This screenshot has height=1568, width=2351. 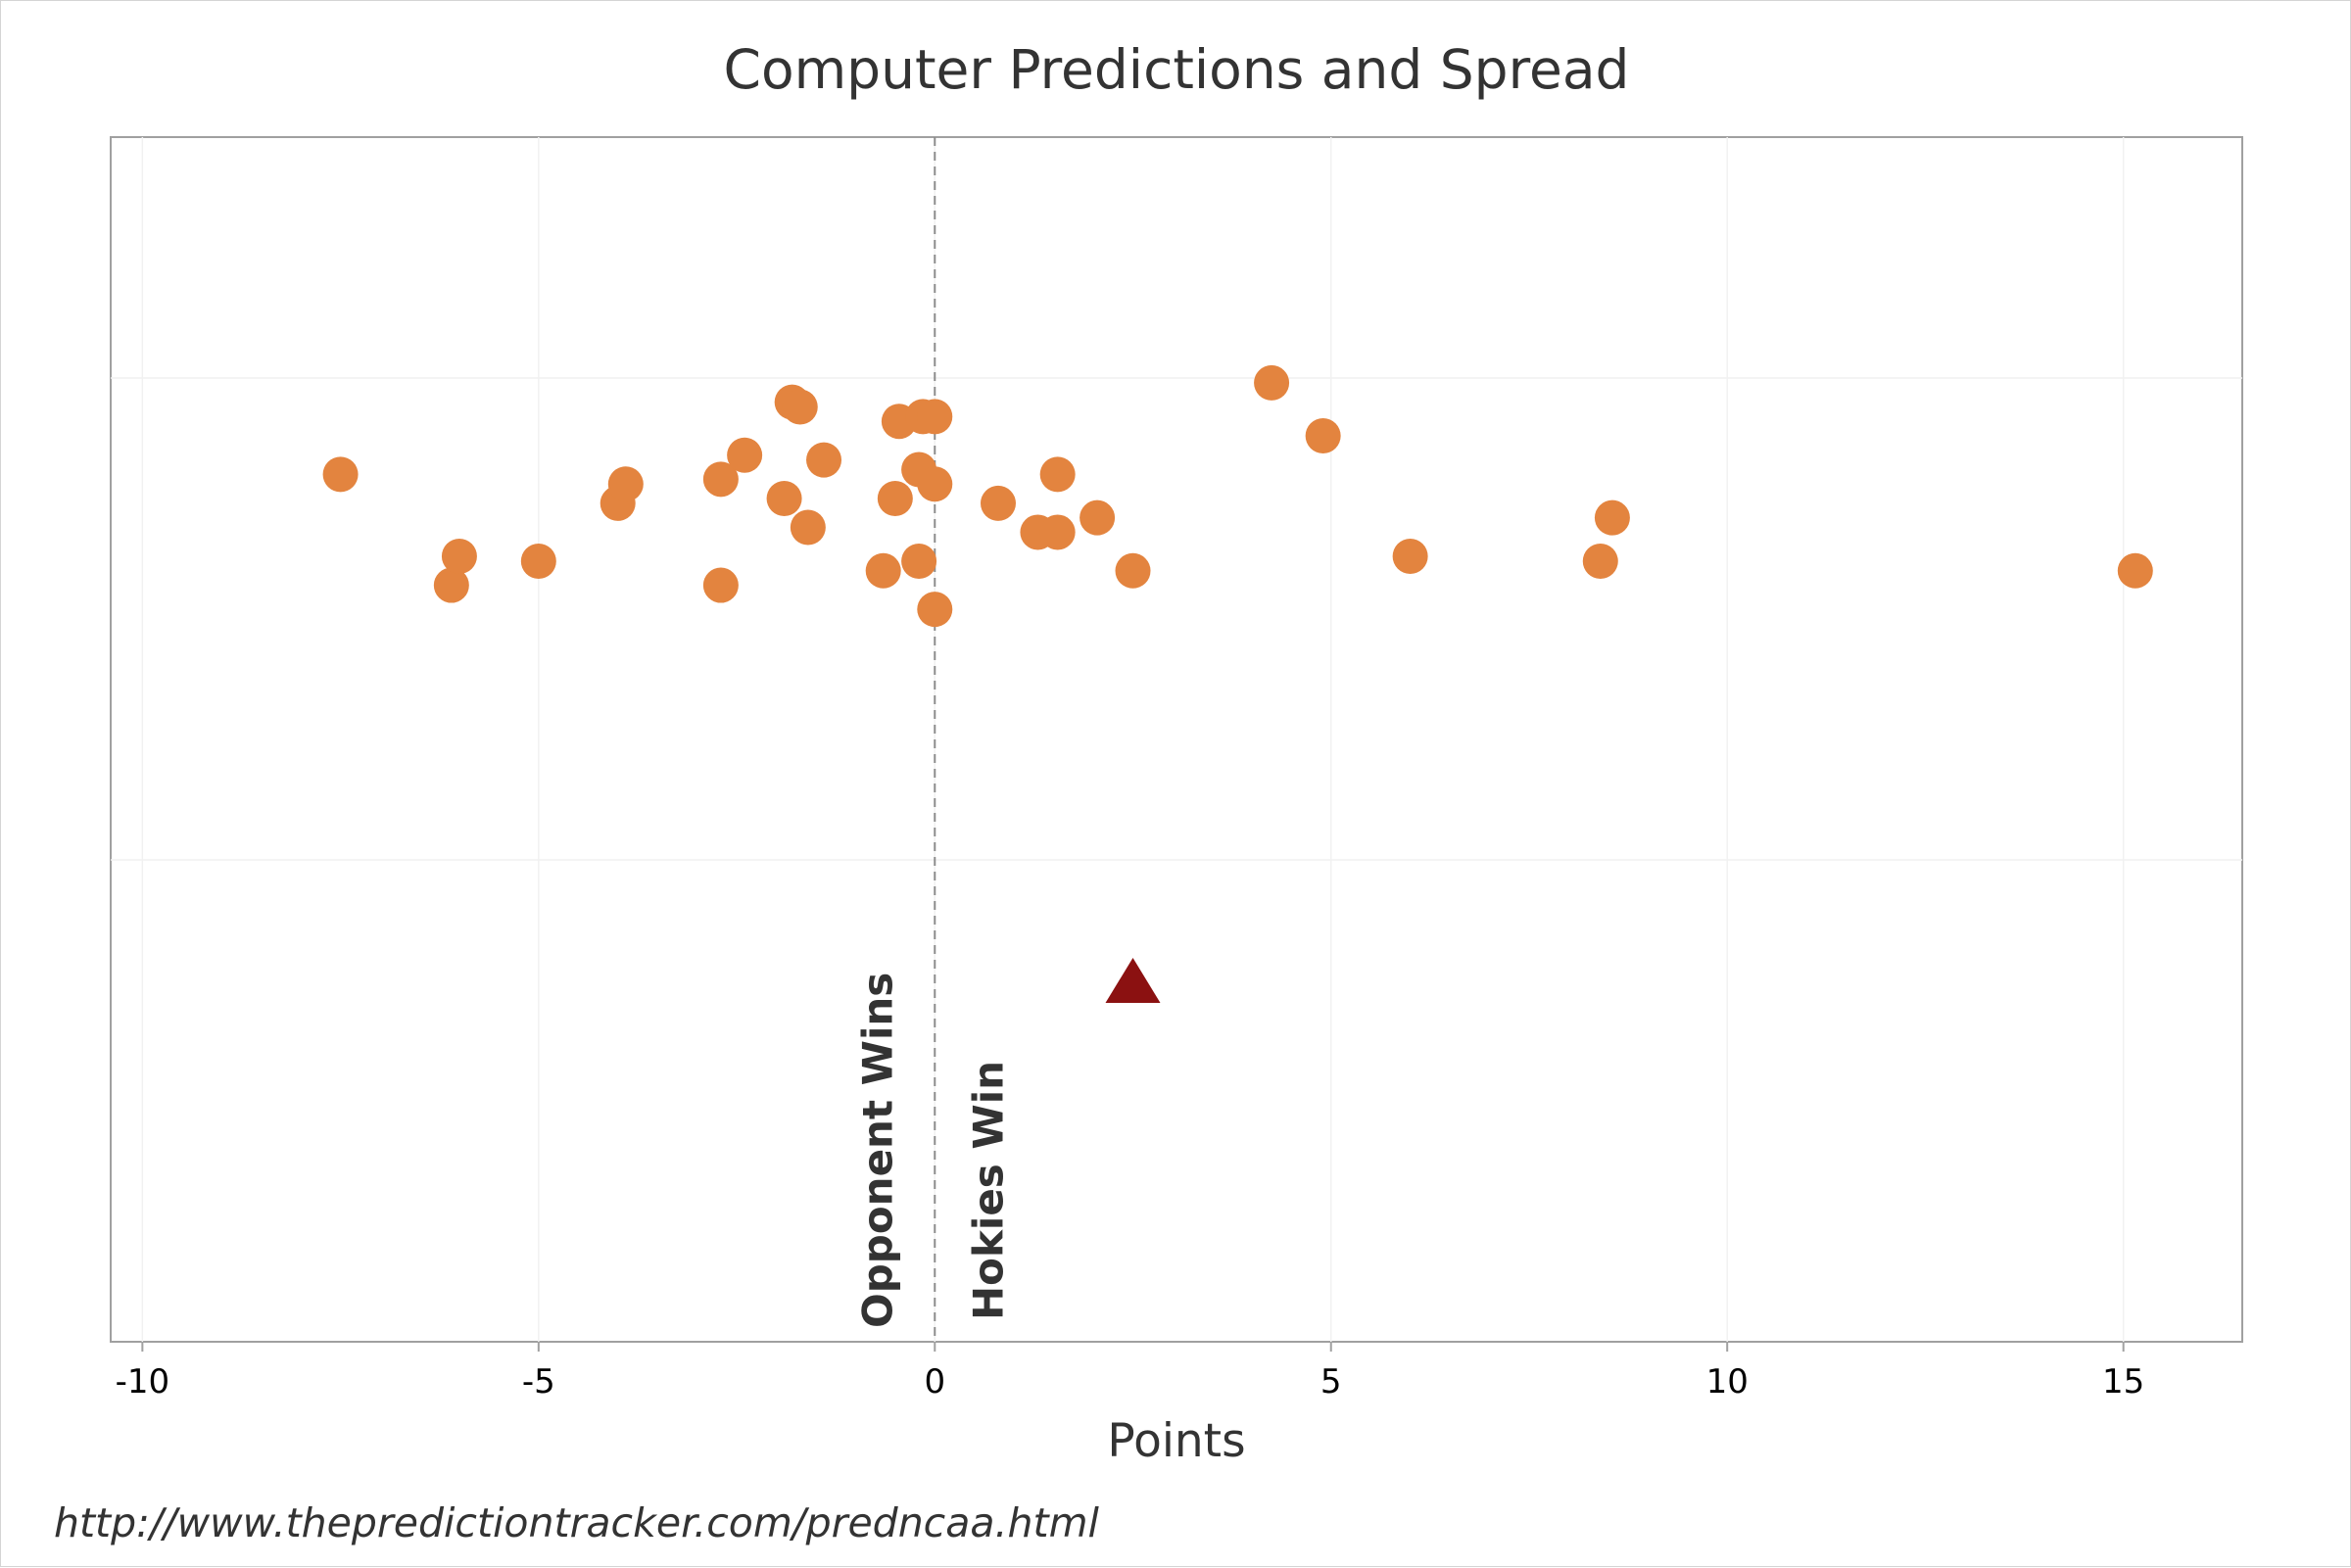 I want to click on x-tick-label: 5, so click(x=1331, y=1382).